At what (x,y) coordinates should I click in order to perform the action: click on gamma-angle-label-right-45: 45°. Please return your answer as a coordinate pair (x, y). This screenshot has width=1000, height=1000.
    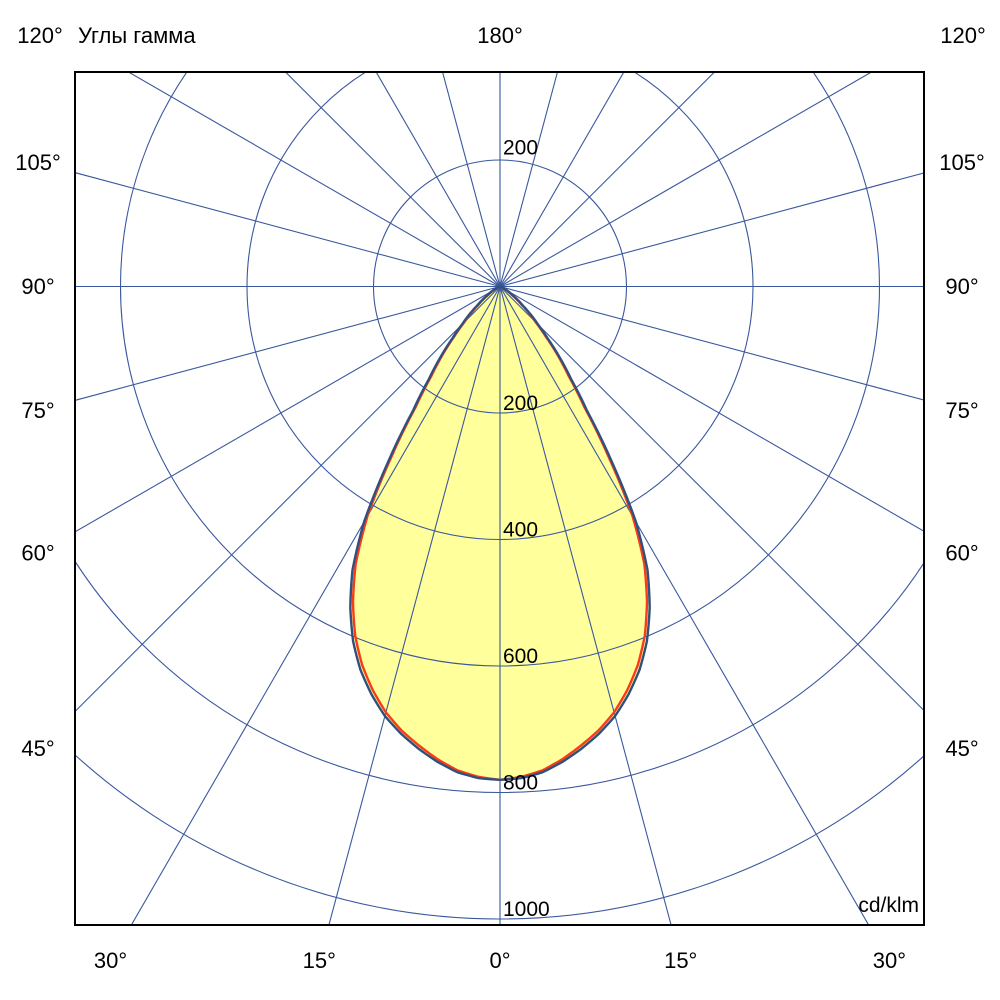
    Looking at the image, I should click on (961, 748).